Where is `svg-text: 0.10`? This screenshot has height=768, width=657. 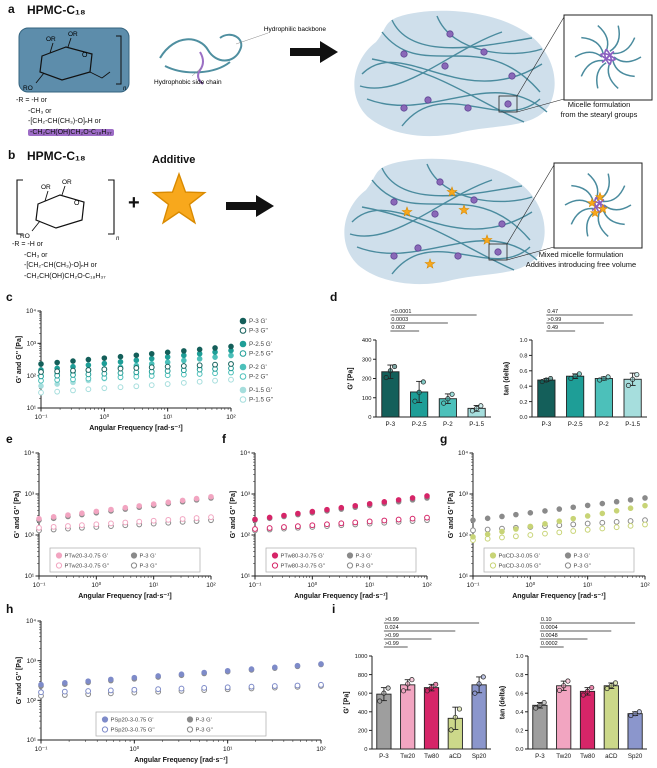 svg-text: 0.10 is located at coordinates (546, 620).